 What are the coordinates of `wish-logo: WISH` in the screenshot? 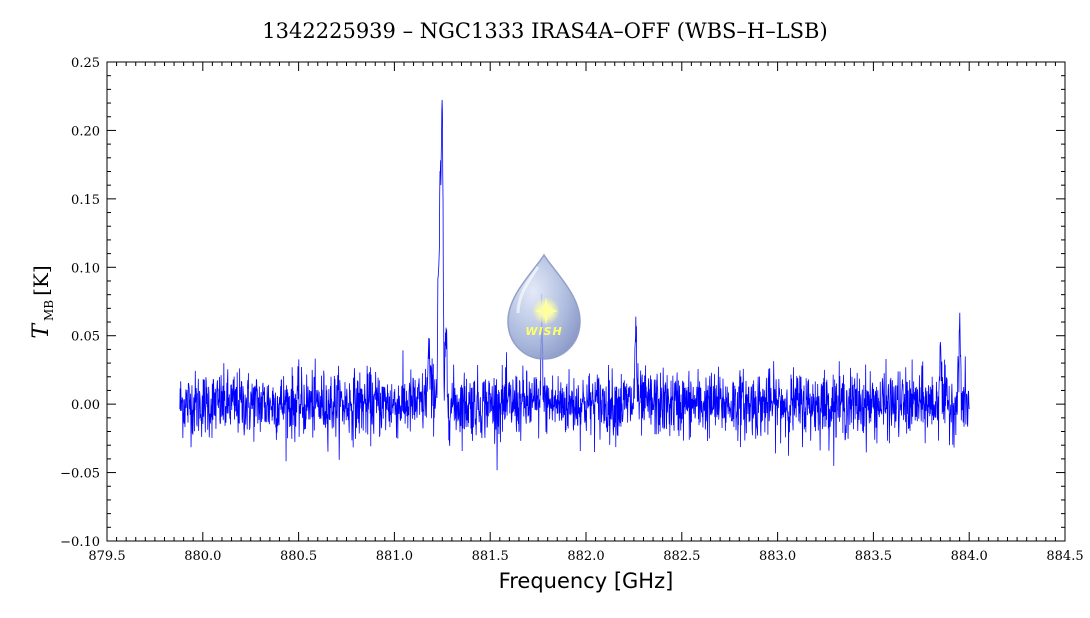 It's located at (544, 306).